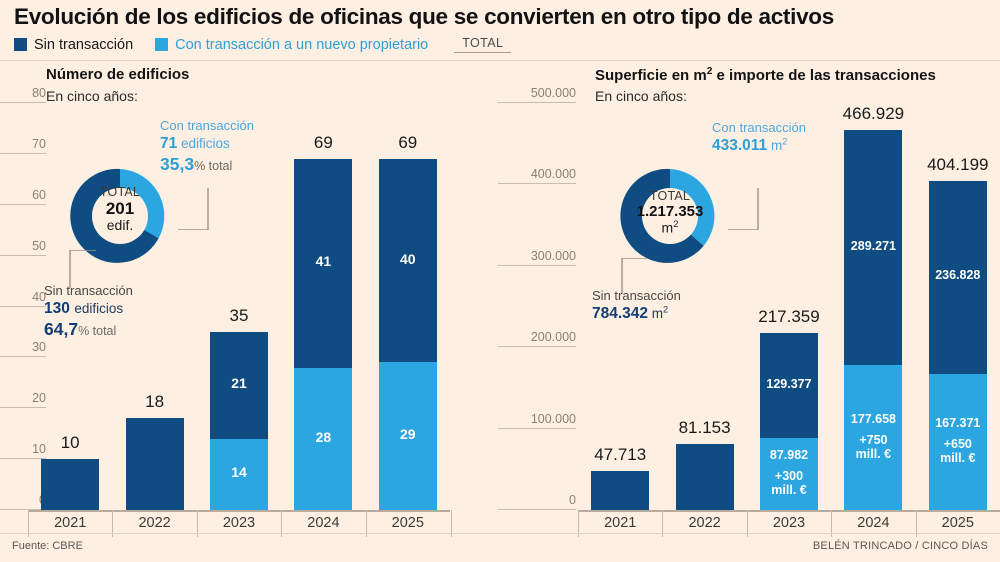 This screenshot has width=1000, height=562. What do you see at coordinates (23, 94) in the screenshot?
I see `y-axis-tick: 80` at bounding box center [23, 94].